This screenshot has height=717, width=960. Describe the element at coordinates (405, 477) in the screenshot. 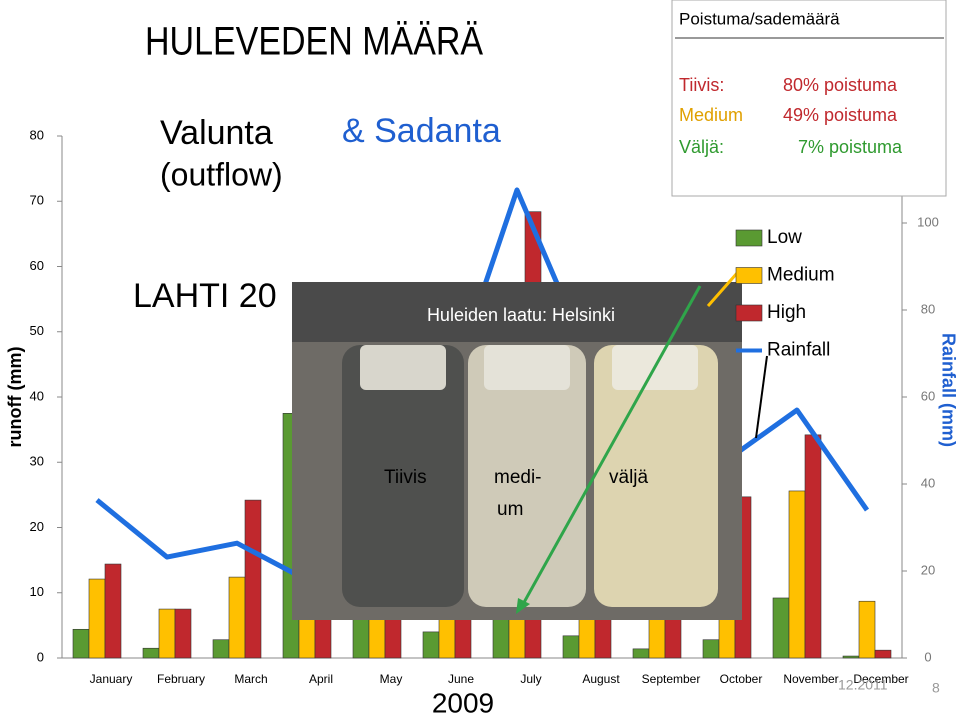

I see `photo-label: Tiivis` at that location.